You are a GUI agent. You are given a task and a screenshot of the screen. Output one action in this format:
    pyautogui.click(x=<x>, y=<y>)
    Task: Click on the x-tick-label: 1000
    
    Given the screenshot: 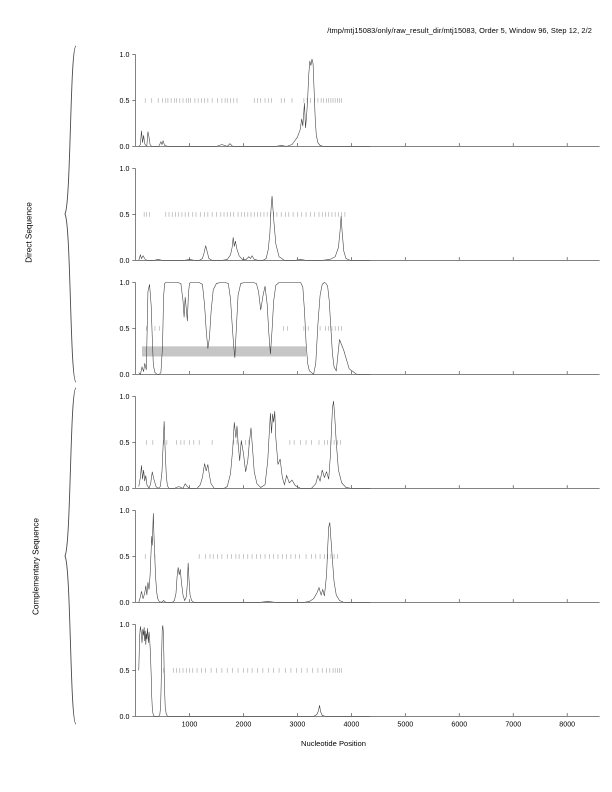 What is the action you would take?
    pyautogui.click(x=190, y=725)
    